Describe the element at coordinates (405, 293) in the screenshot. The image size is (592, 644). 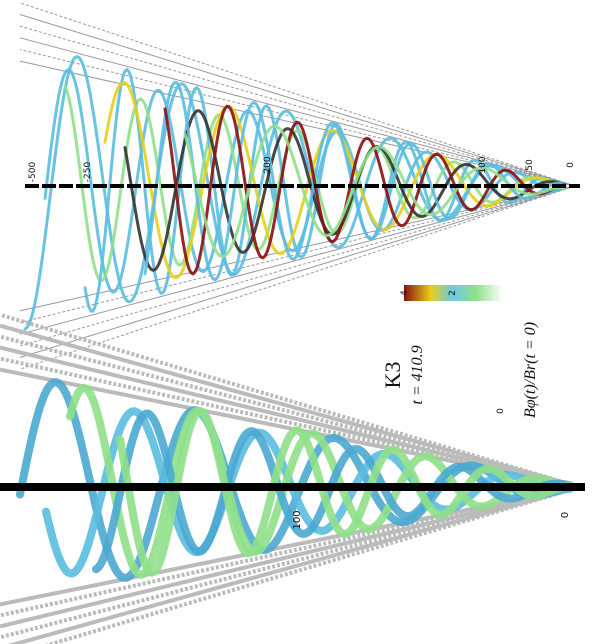
I see `colorbar-tick: 4` at that location.